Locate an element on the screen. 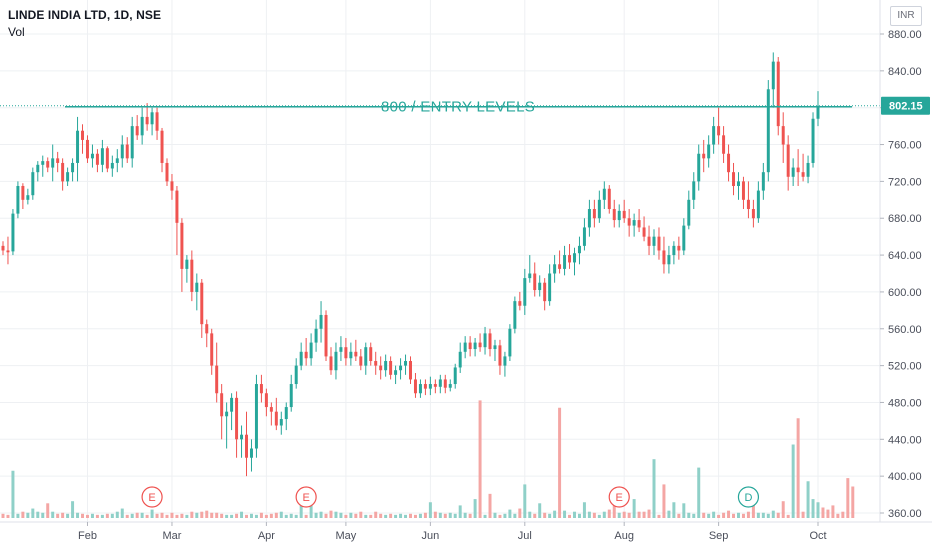  time-tick-label: Apr is located at coordinates (266, 536).